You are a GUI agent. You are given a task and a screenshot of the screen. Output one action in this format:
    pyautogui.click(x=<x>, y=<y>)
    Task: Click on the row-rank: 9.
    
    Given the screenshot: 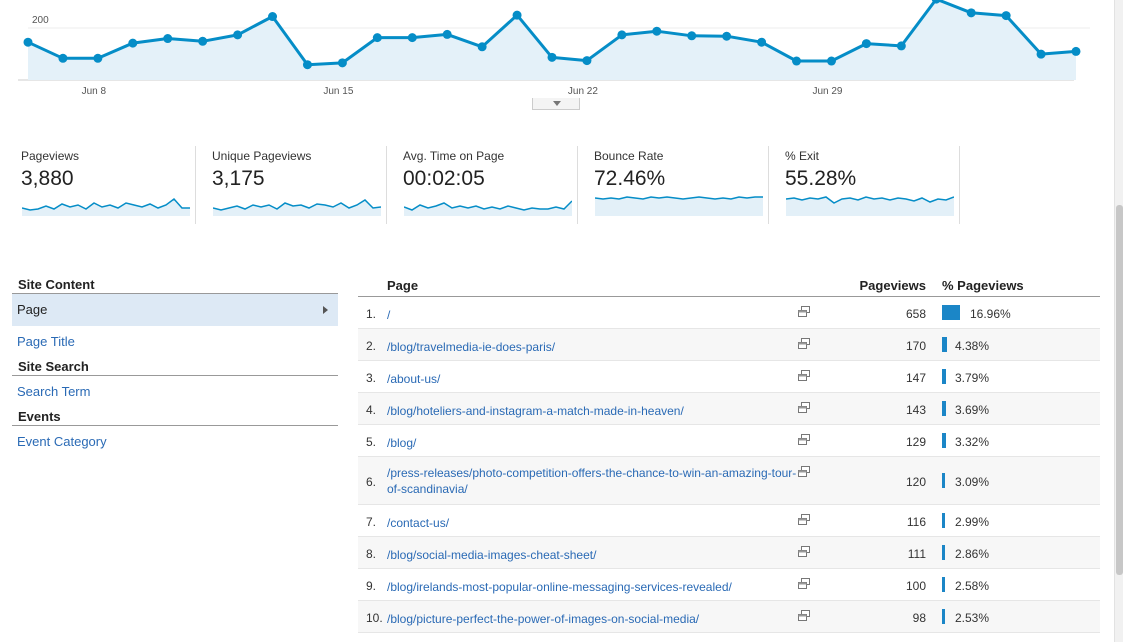 What is the action you would take?
    pyautogui.click(x=371, y=586)
    